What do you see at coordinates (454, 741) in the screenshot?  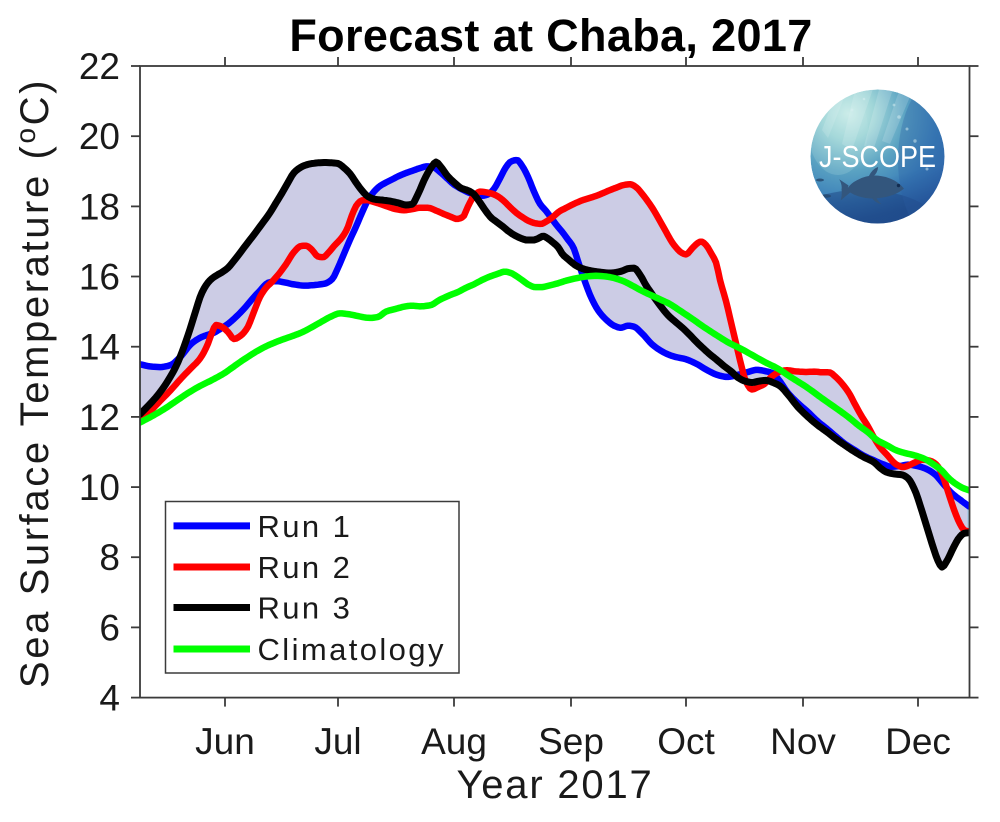 I see `svg-text: Aug` at bounding box center [454, 741].